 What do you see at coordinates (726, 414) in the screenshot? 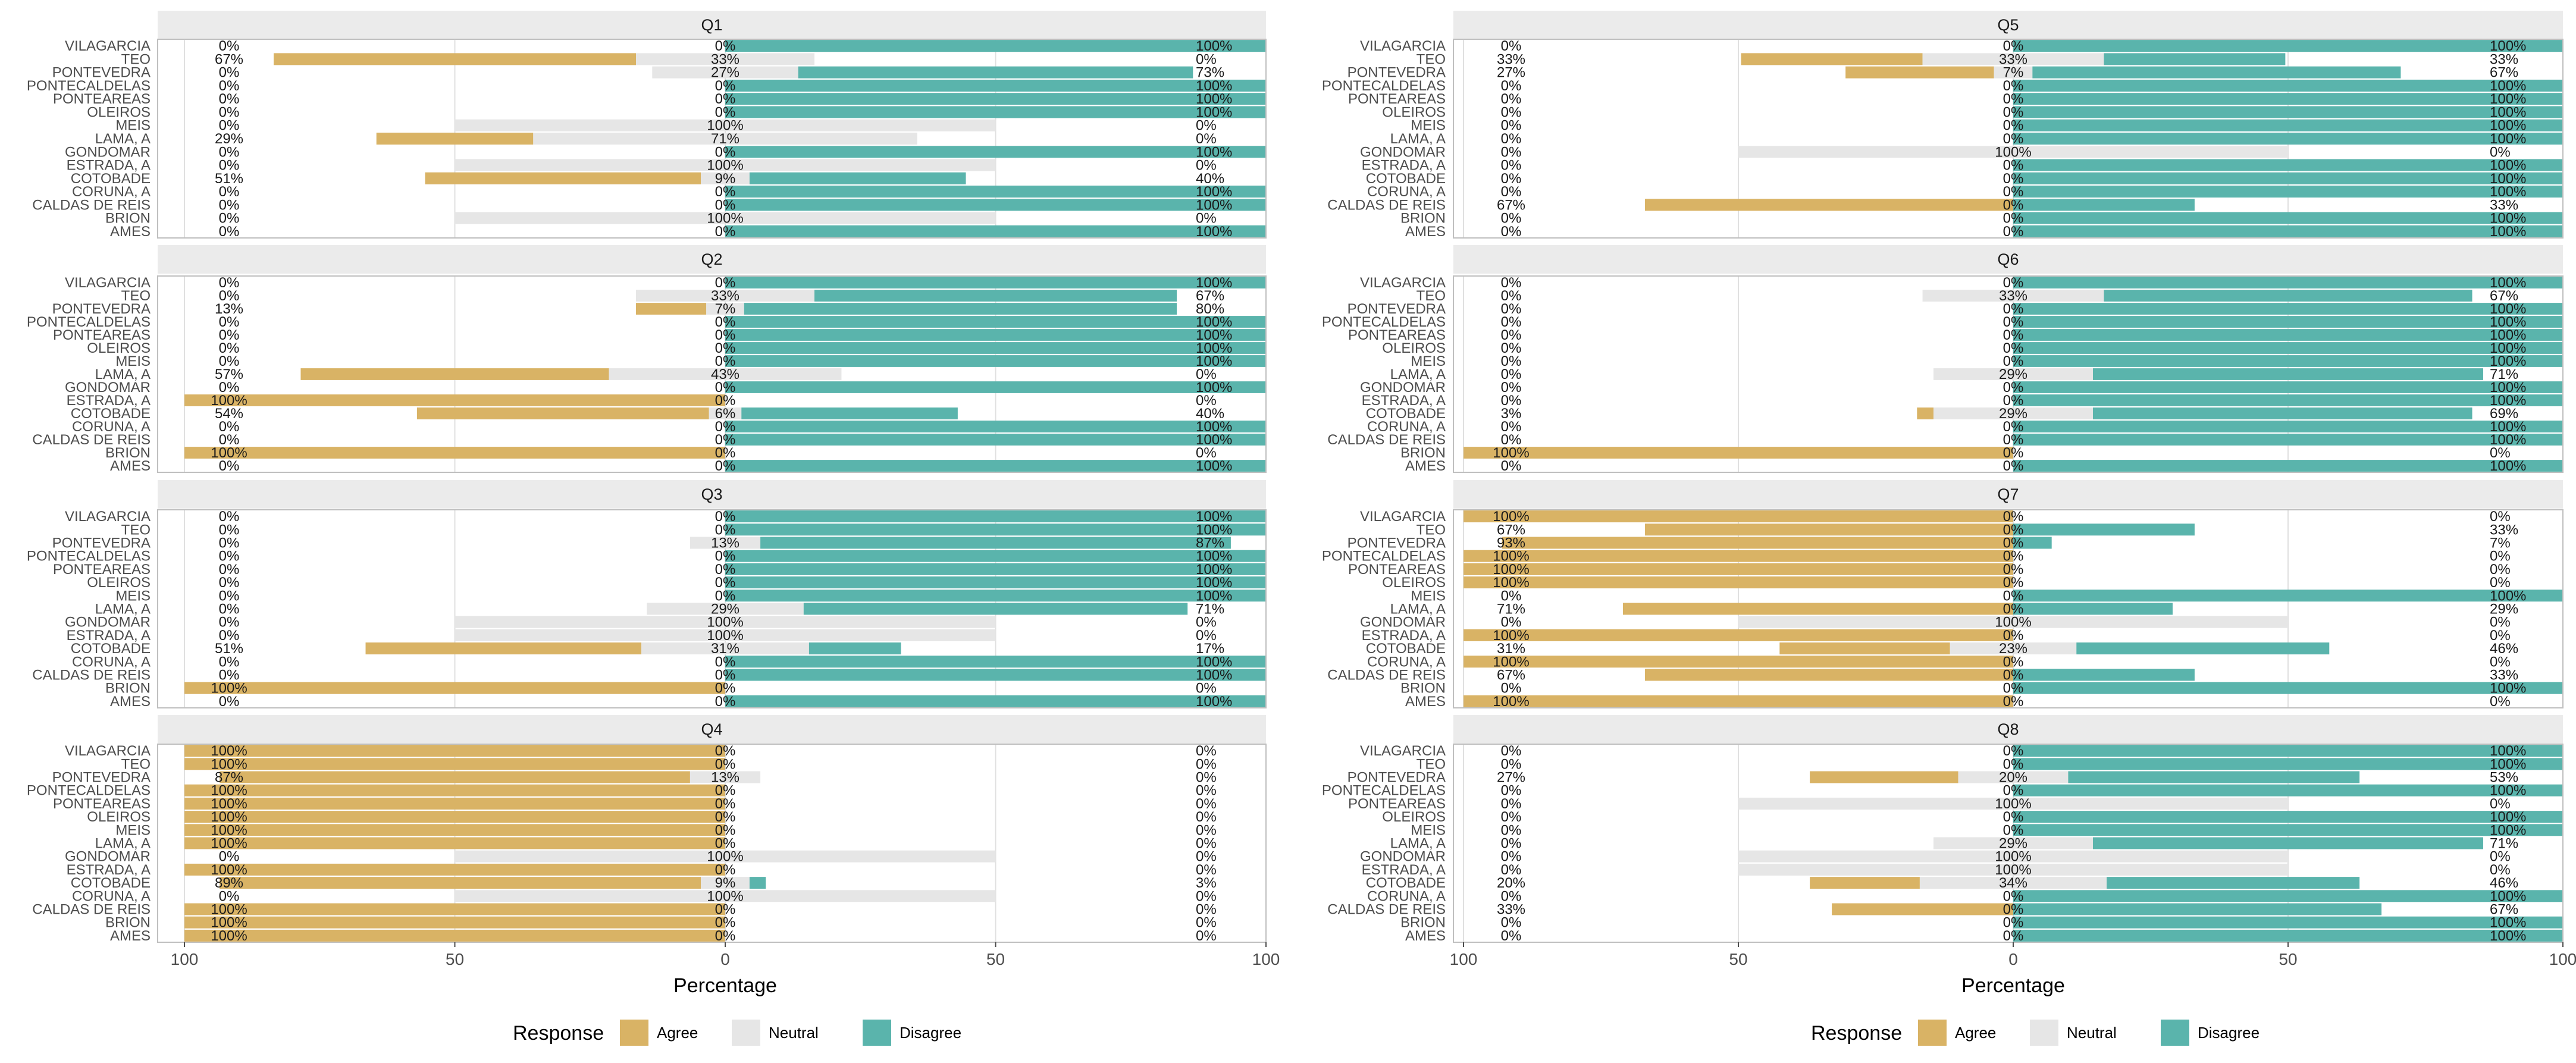
I see `neutral-pct-label: 6%` at bounding box center [726, 414].